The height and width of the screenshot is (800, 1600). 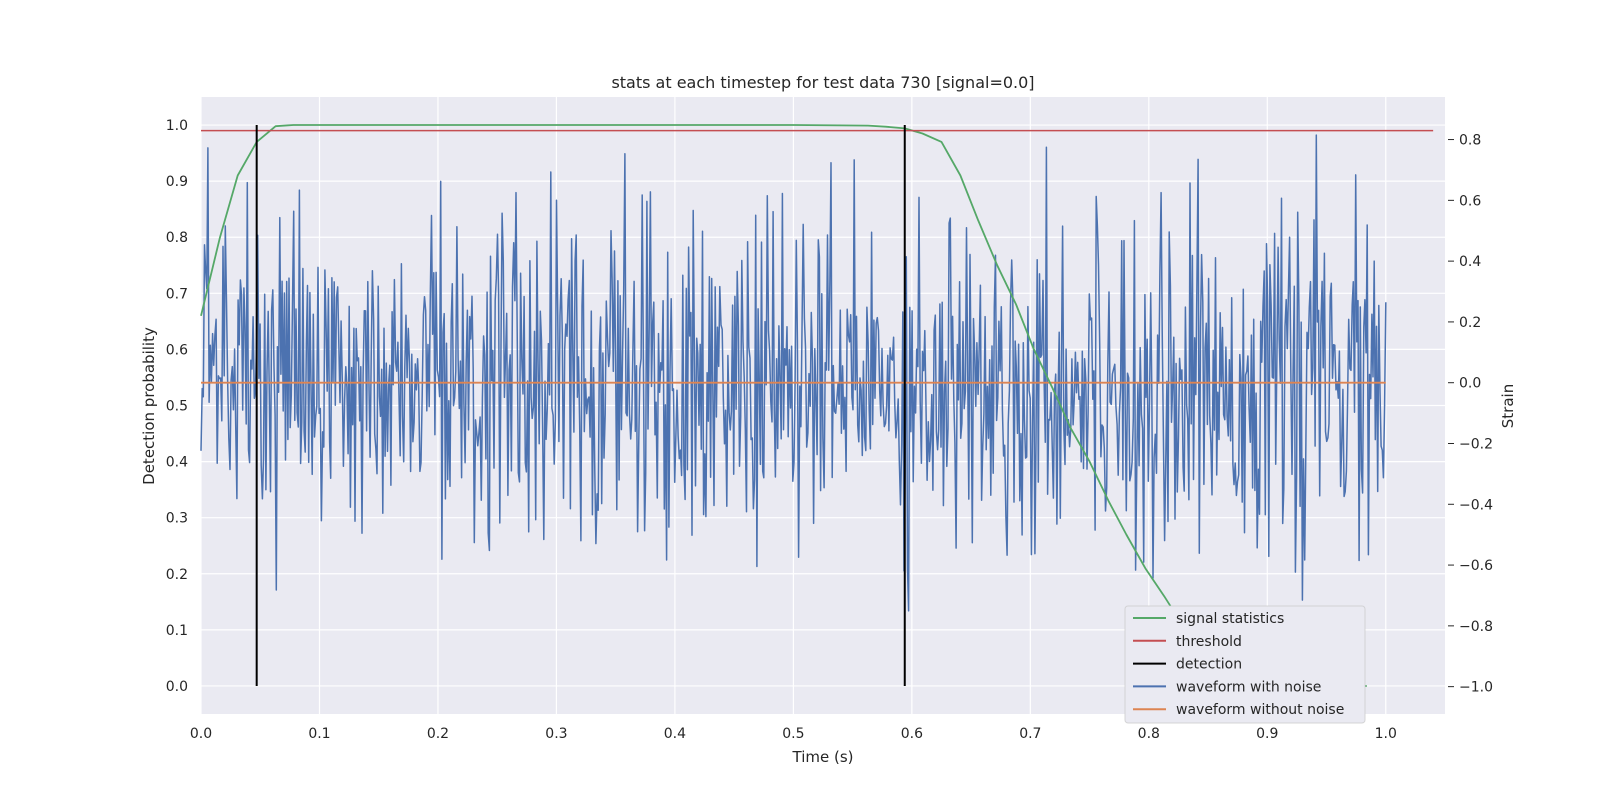 What do you see at coordinates (177, 238) in the screenshot?
I see `y-tick-label: 0.8` at bounding box center [177, 238].